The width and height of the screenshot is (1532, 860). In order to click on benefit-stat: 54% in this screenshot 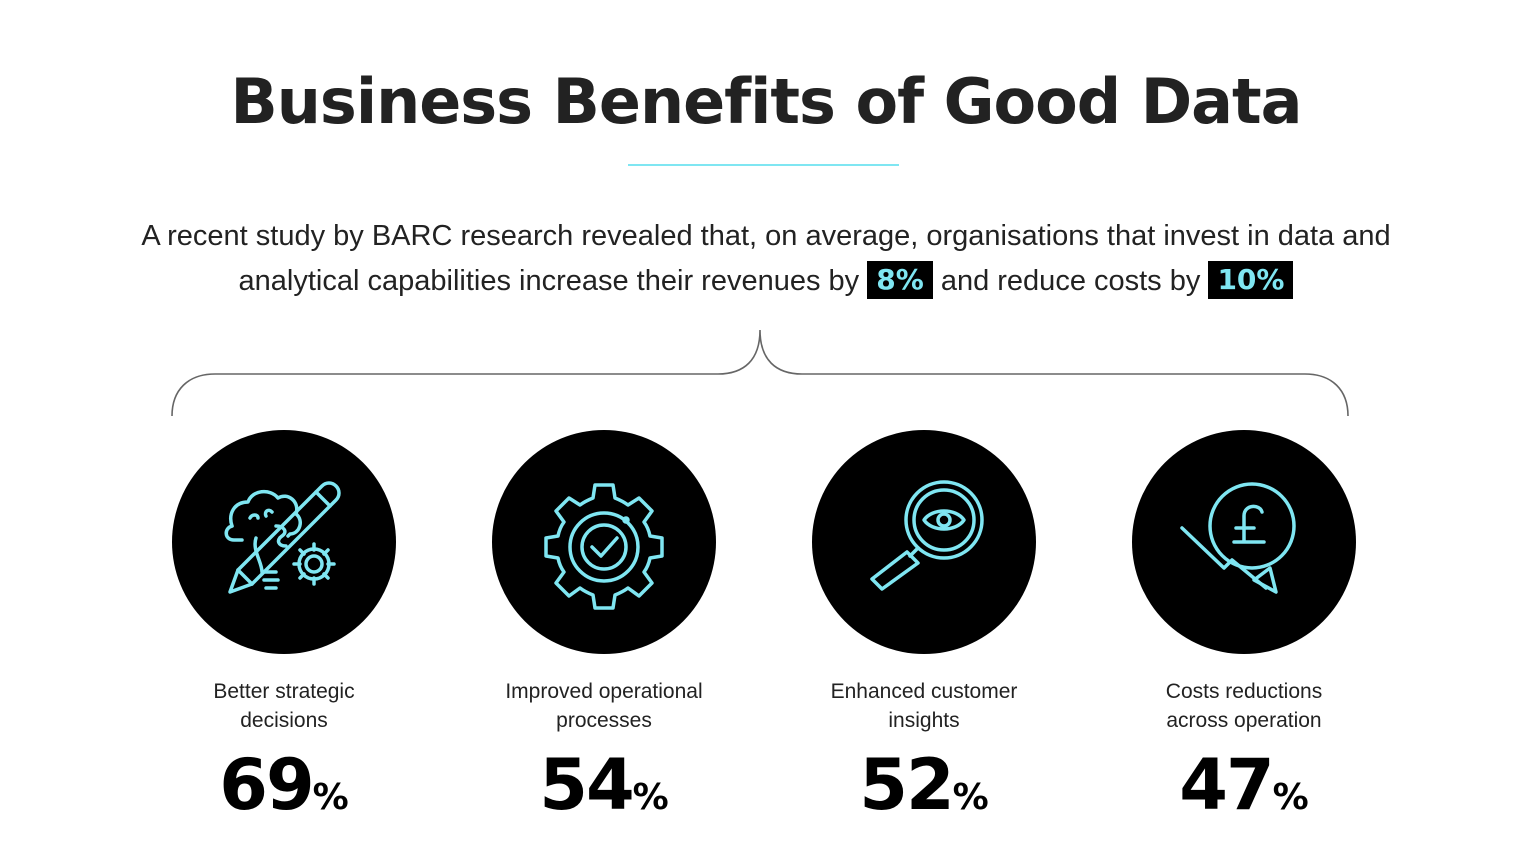, I will do `click(604, 794)`.